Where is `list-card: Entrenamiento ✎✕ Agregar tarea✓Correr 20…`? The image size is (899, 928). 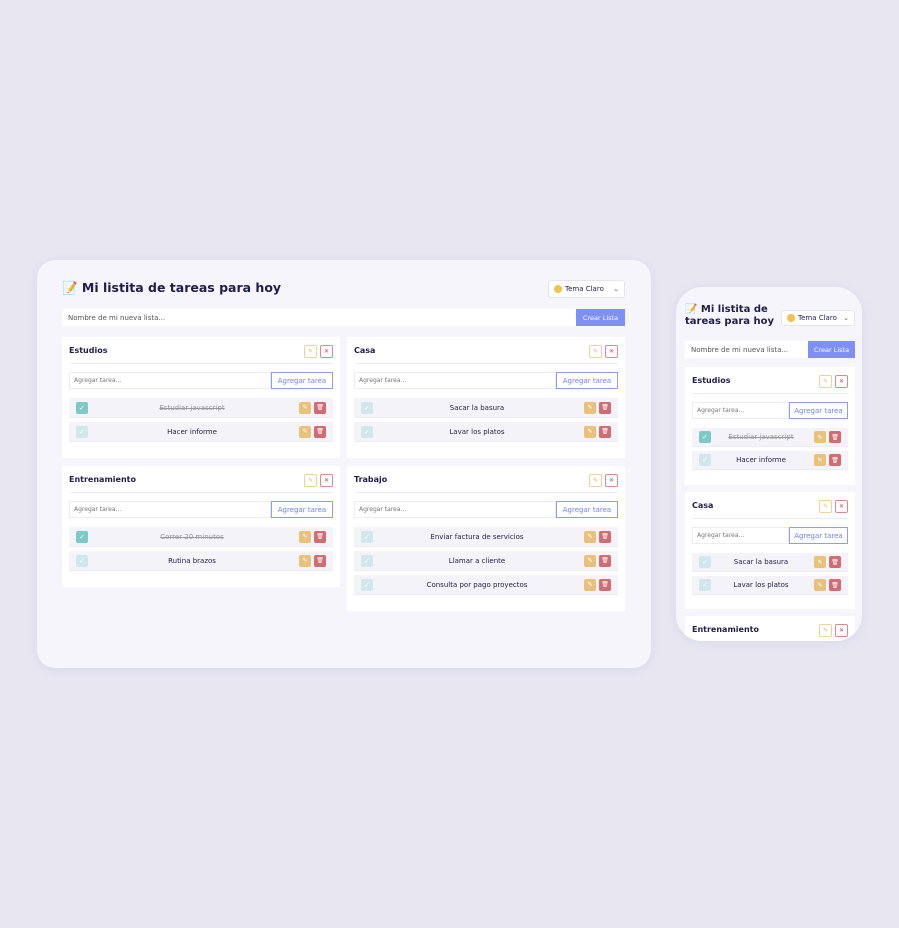
list-card: Entrenamiento ✎✕ Agregar tarea✓Correr 20… is located at coordinates (770, 628).